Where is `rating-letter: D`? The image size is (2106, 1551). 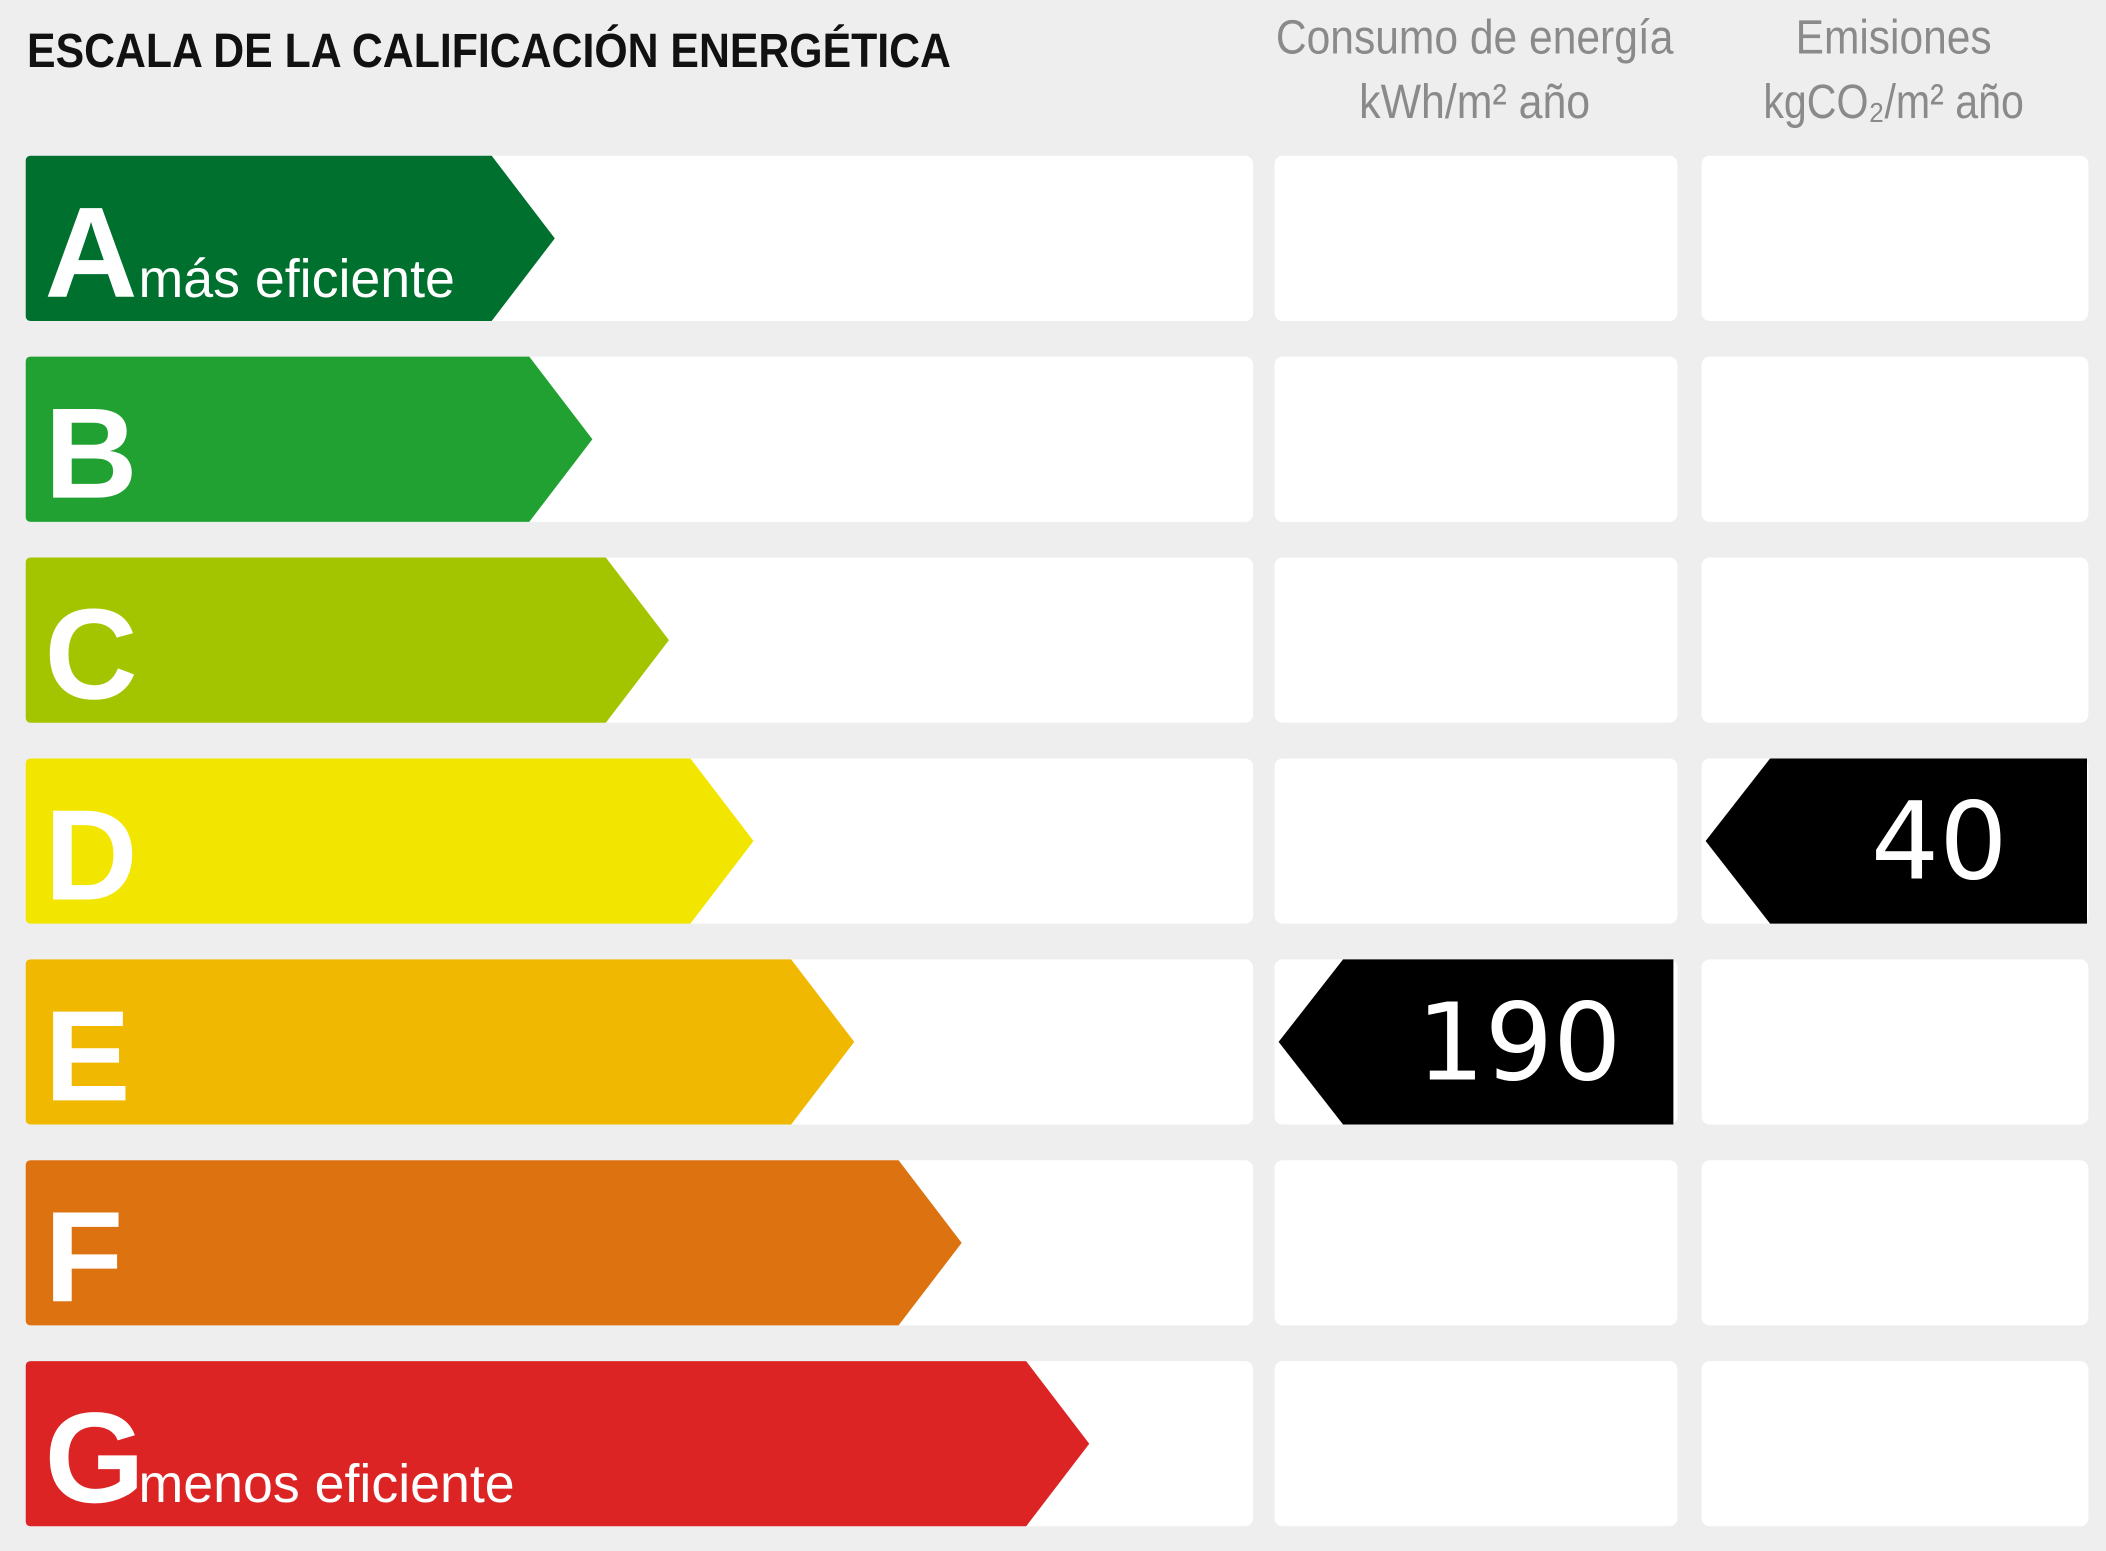 rating-letter: D is located at coordinates (91, 855).